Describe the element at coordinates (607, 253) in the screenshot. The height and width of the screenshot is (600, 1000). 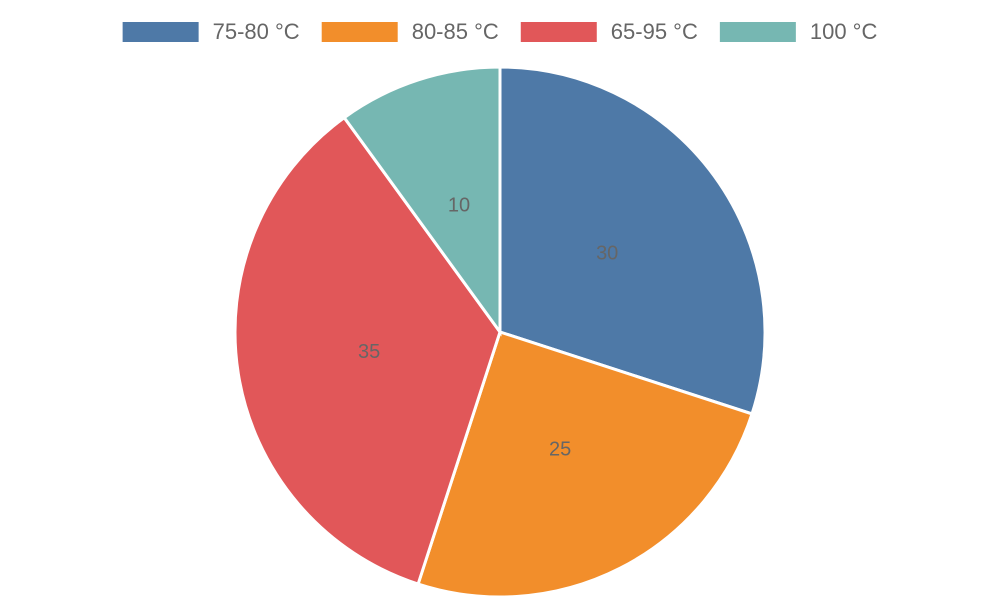
I see `data-label: 30` at that location.